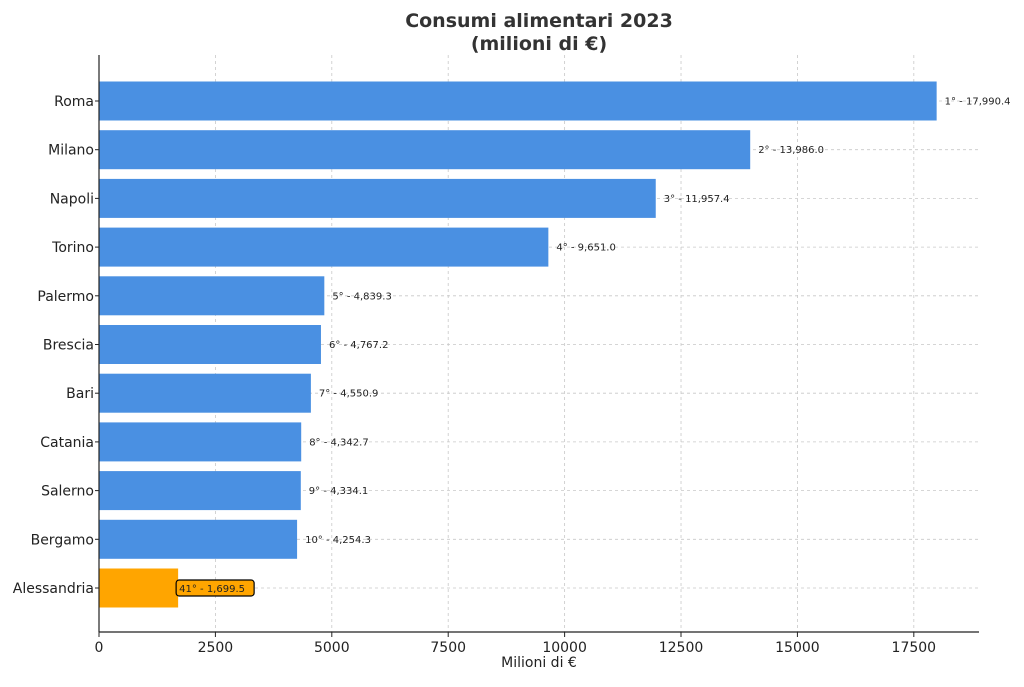  Describe the element at coordinates (359, 345) in the screenshot. I see `data-label: 6° - 4,767.2` at that location.